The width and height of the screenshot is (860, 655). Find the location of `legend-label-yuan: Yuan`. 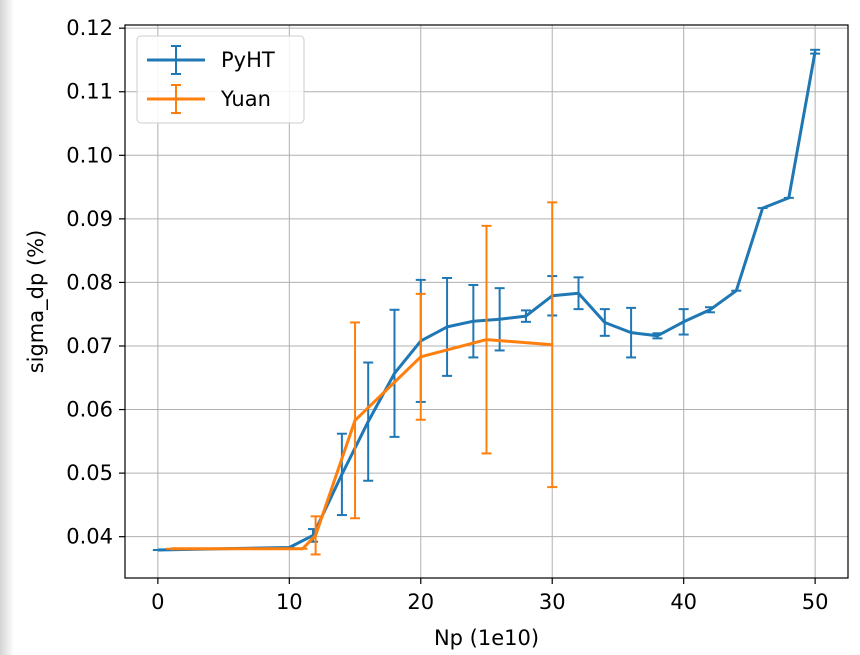

legend-label-yuan: Yuan is located at coordinates (245, 99).